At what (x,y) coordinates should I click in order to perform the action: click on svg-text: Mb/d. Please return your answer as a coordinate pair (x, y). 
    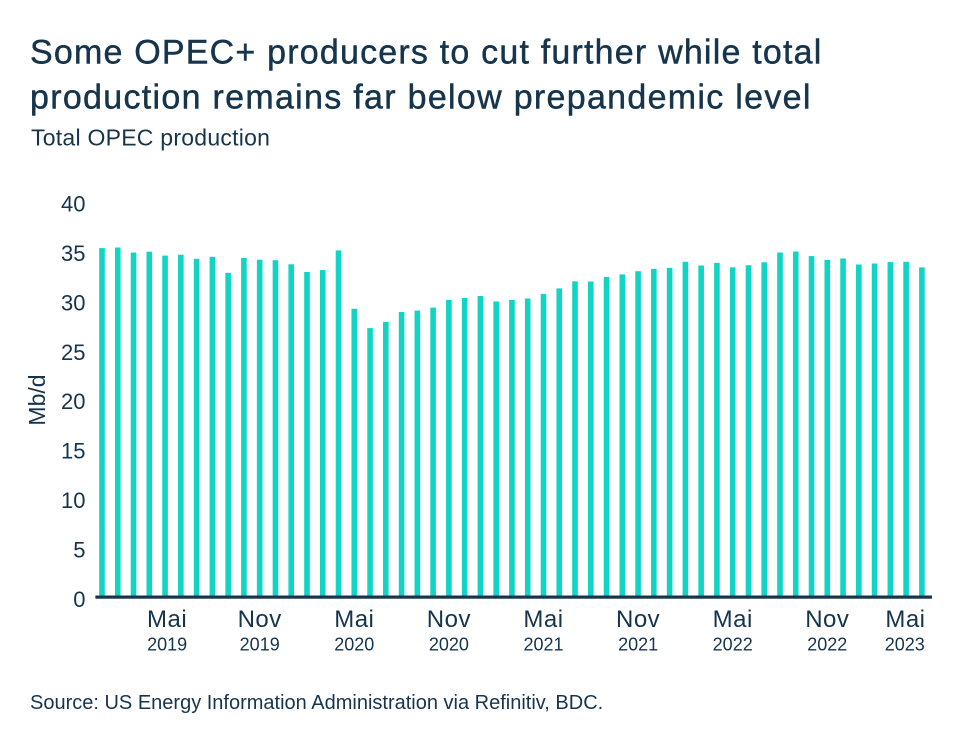
    Looking at the image, I should click on (37, 399).